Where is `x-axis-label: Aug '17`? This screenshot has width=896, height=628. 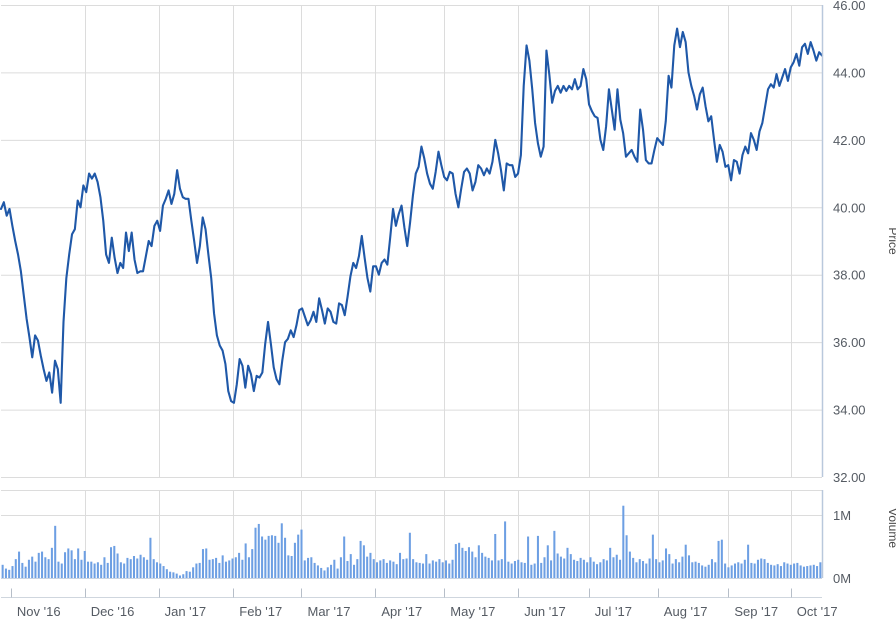
x-axis-label: Aug '17 is located at coordinates (686, 611).